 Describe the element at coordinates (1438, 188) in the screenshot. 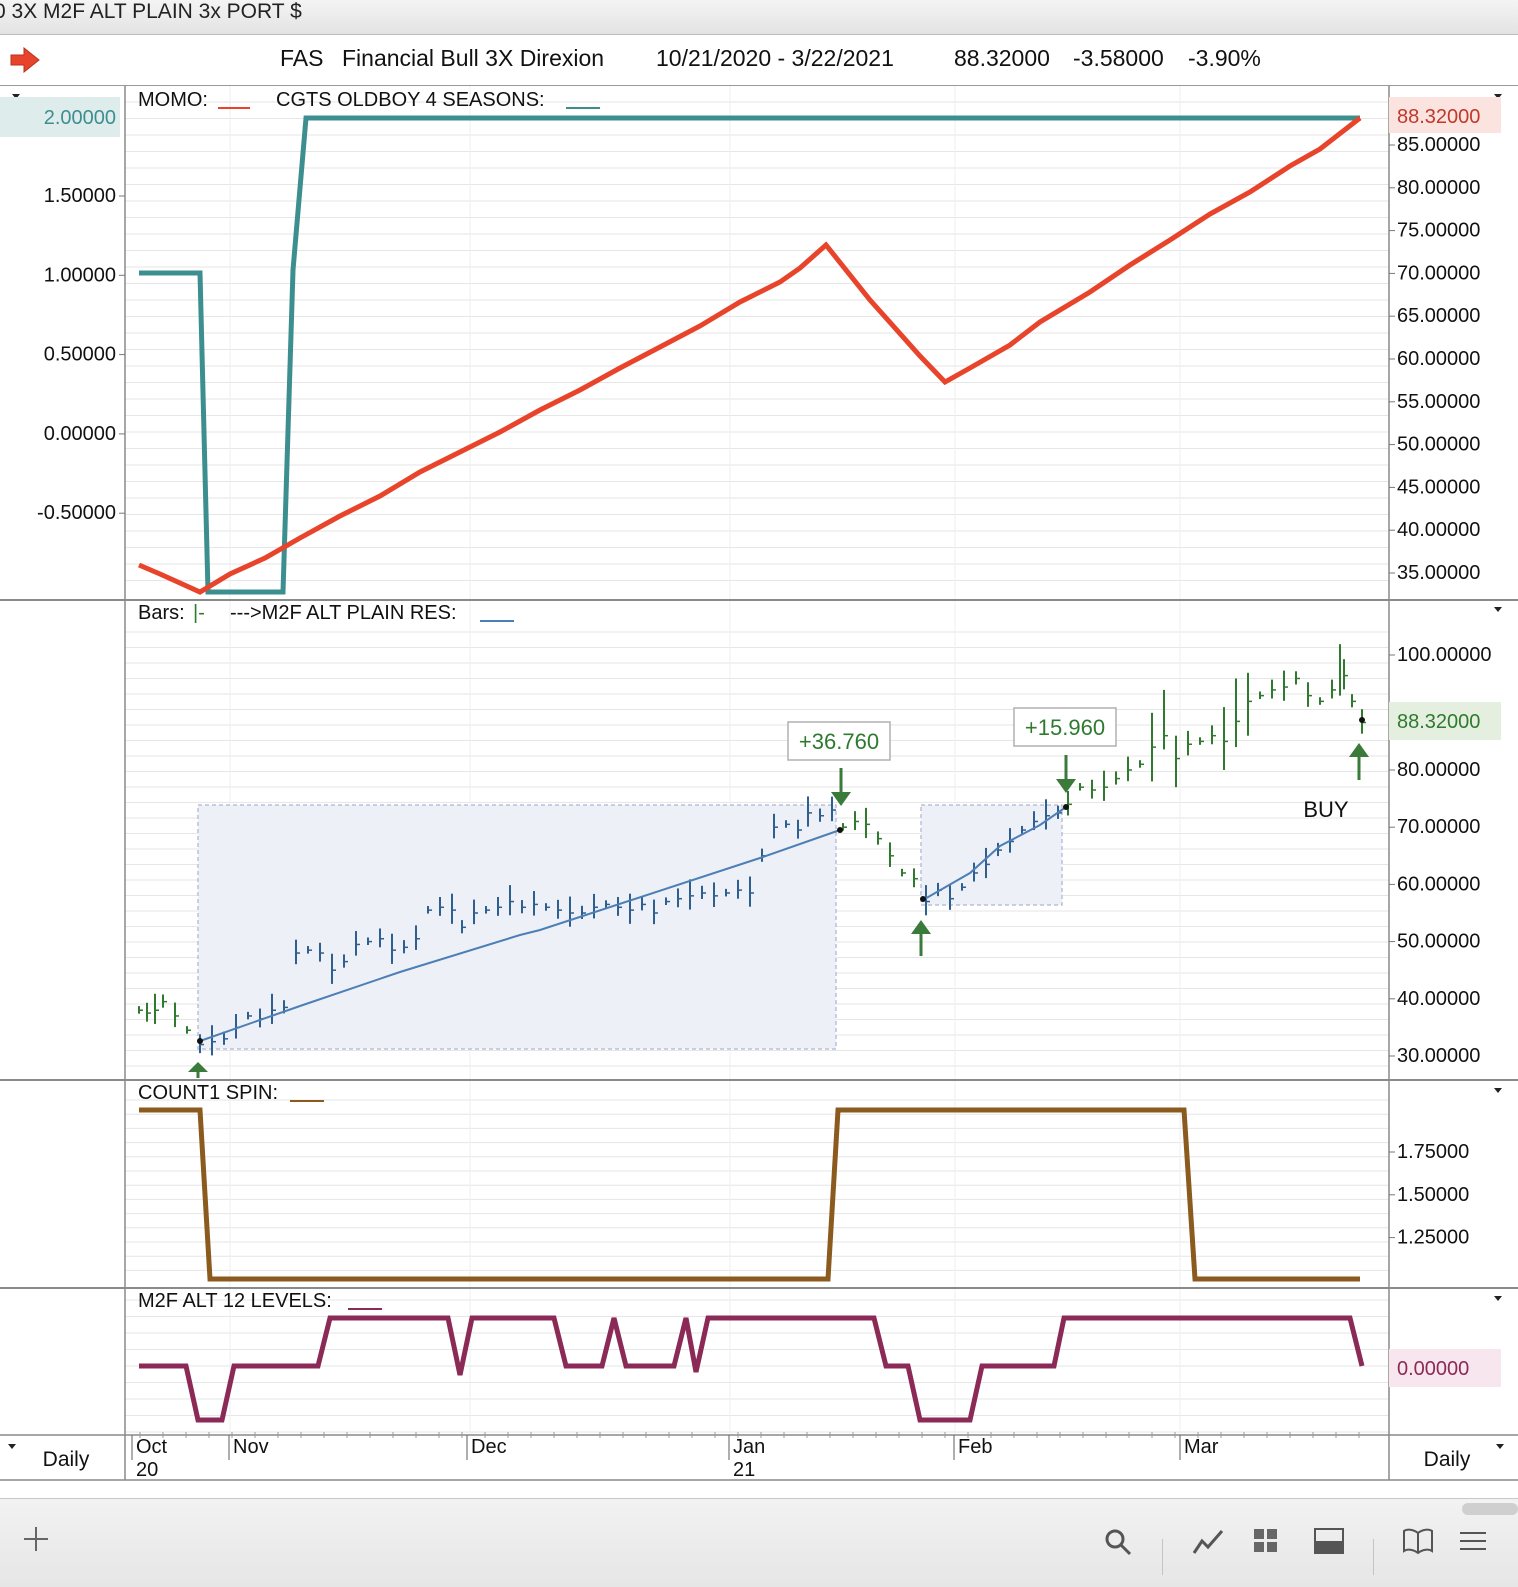

I see `momo-right-tick-label: 80.00000` at that location.